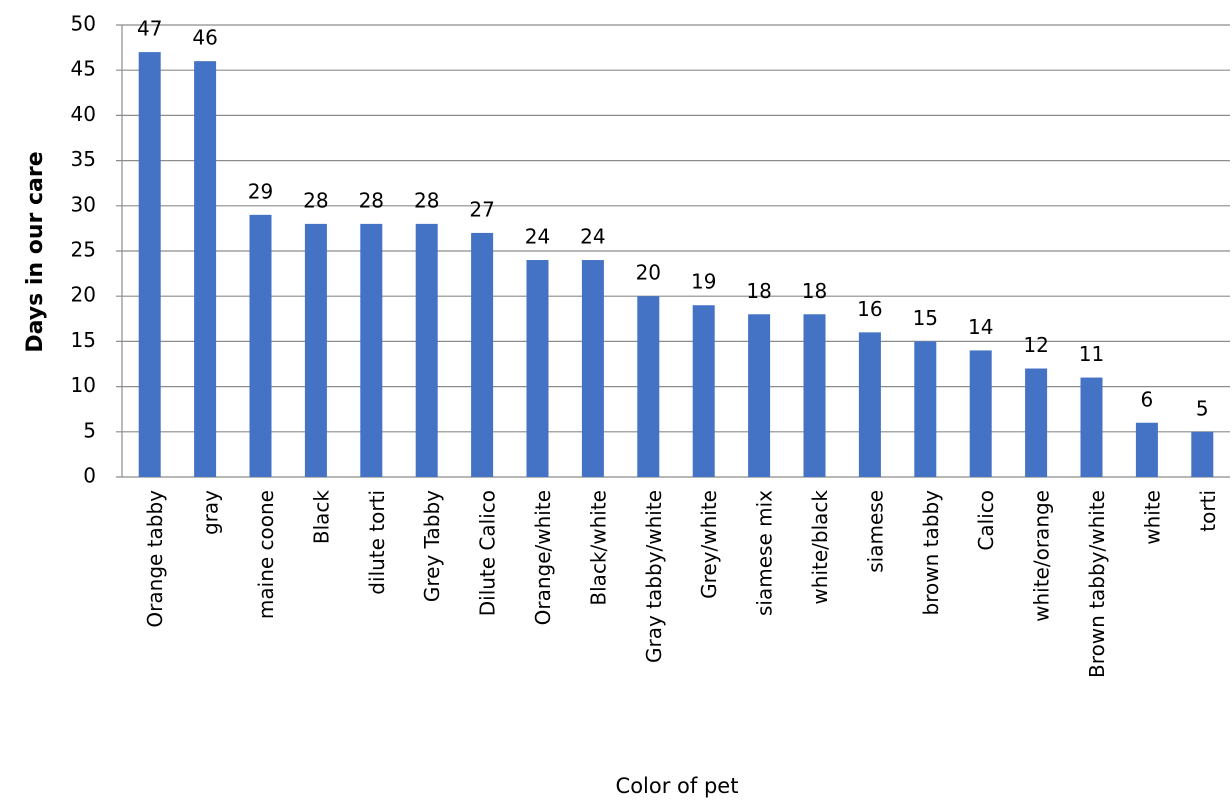 The height and width of the screenshot is (805, 1232). Describe the element at coordinates (488, 553) in the screenshot. I see `x-tick-label: Dilute Calico` at that location.